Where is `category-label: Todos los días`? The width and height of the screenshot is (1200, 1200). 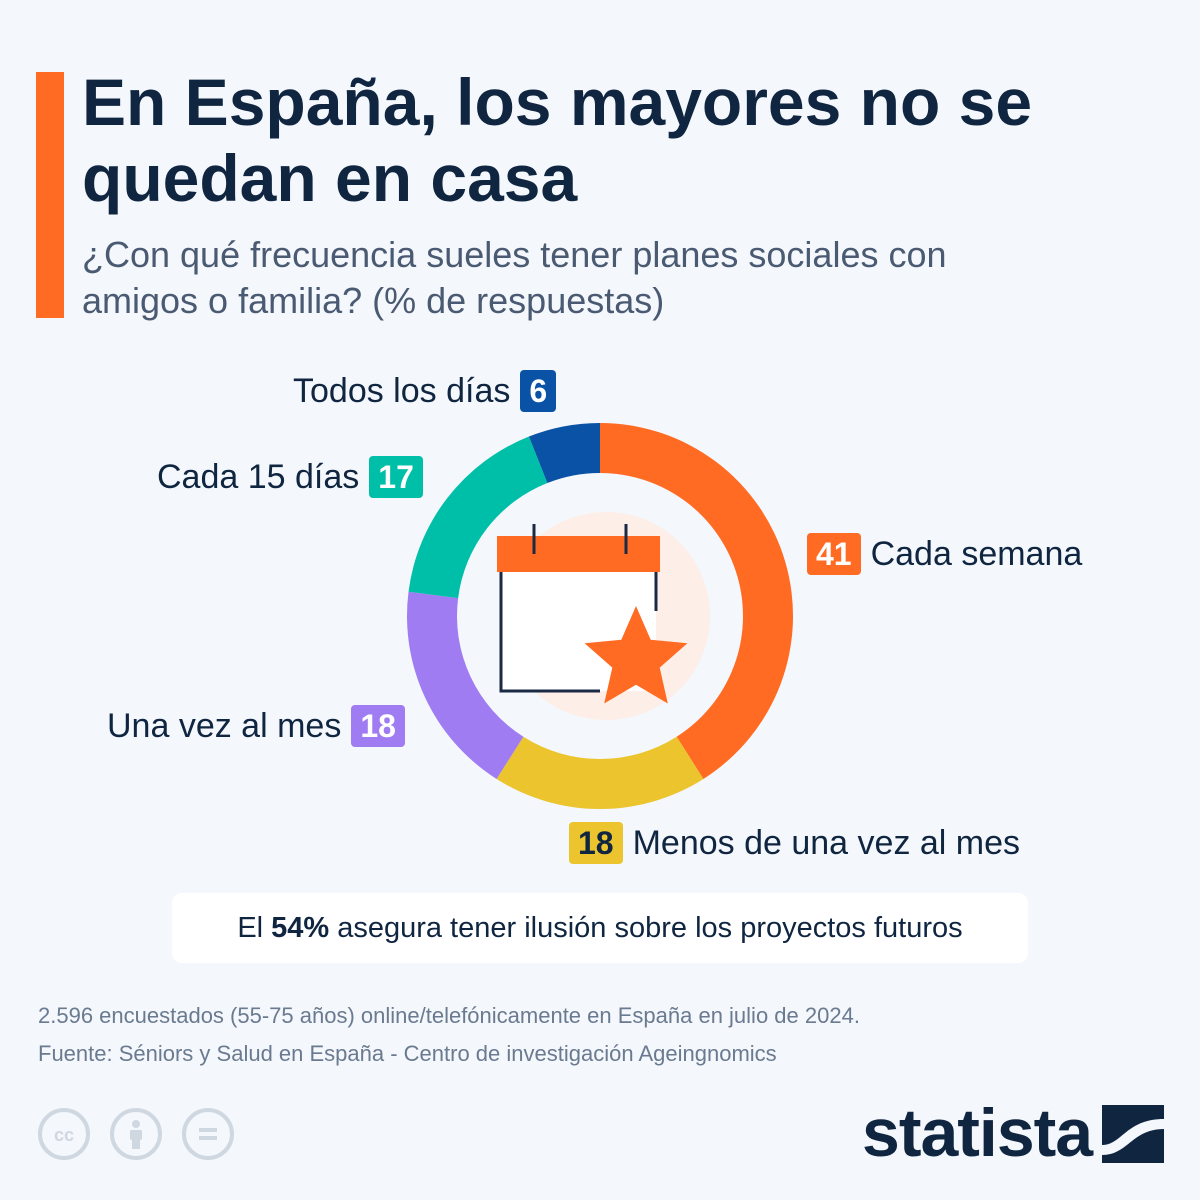
category-label: Todos los días is located at coordinates (402, 390).